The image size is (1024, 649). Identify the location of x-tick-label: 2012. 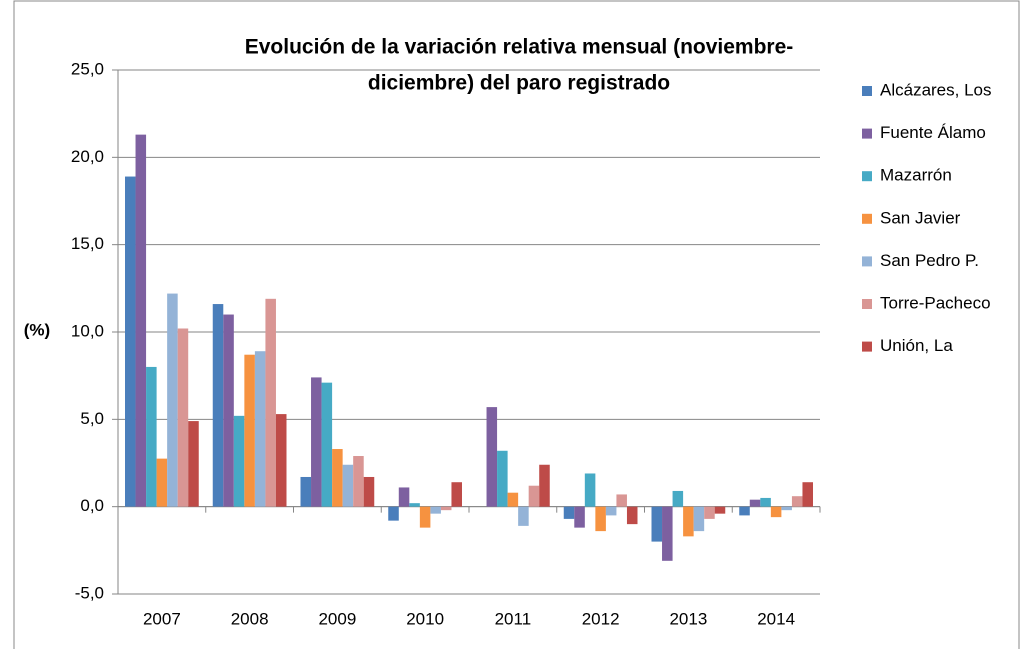
(601, 618).